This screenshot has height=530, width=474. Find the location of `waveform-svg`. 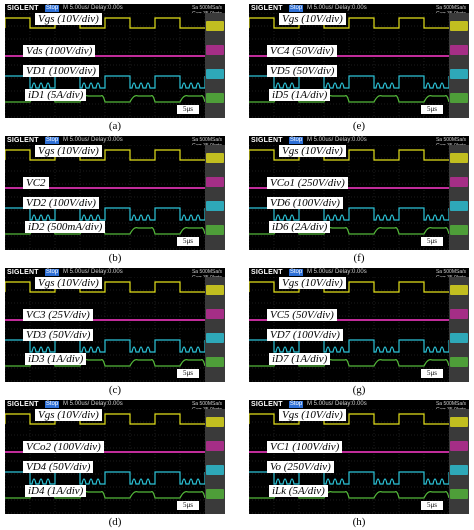

waveform-svg is located at coordinates (349, 65).